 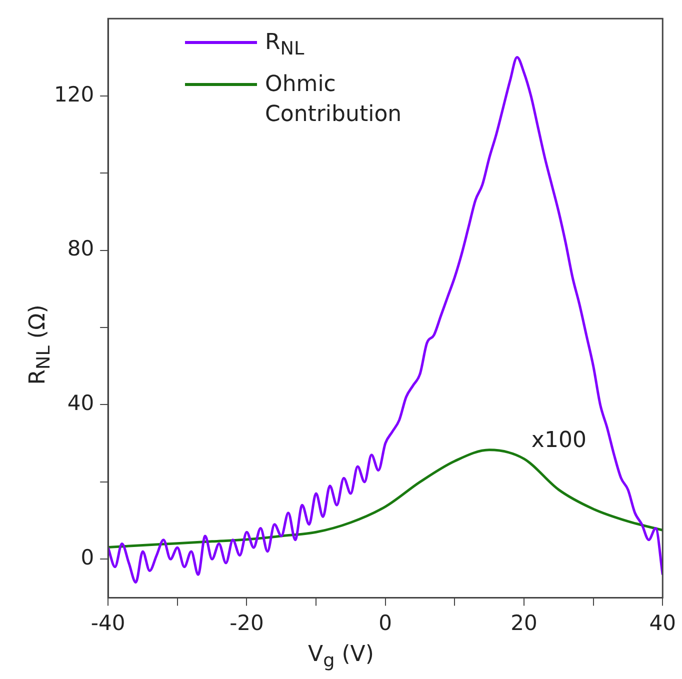 What do you see at coordinates (87, 558) in the screenshot?
I see `y-tick-label: 0` at bounding box center [87, 558].